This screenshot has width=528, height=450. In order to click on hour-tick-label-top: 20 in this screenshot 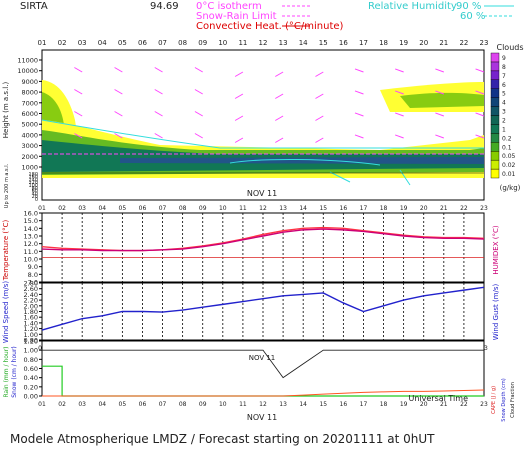, I will do `click(423, 43)`.